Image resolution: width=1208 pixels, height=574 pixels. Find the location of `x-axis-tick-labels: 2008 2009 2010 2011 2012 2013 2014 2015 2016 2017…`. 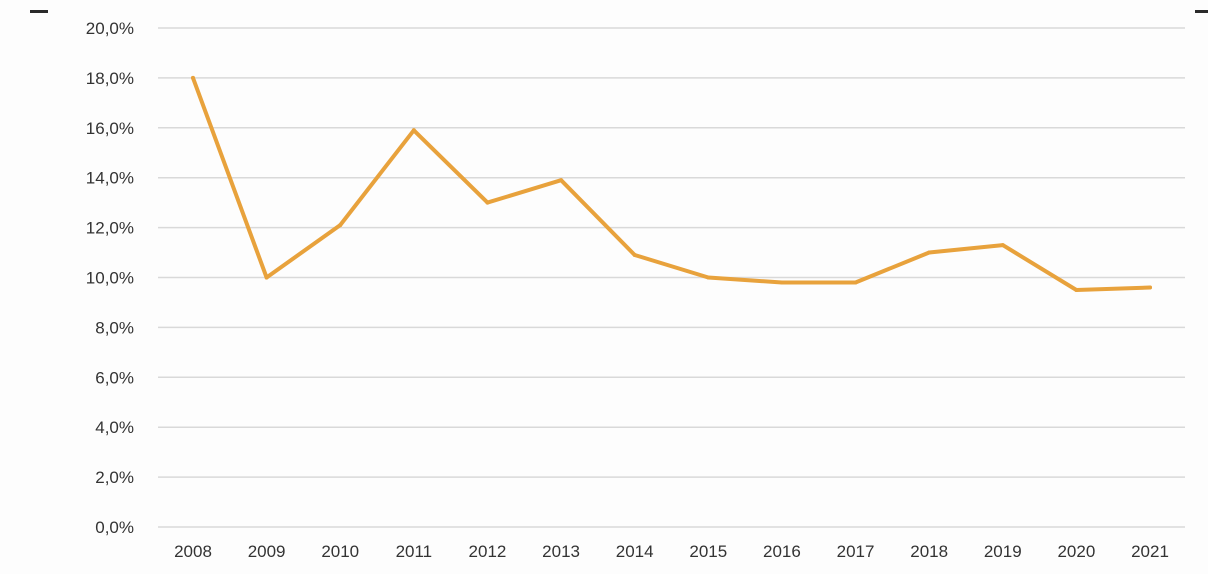

x-axis-tick-labels: 2008 2009 2010 2011 2012 2013 2014 2015 2016 2017… is located at coordinates (671, 551).